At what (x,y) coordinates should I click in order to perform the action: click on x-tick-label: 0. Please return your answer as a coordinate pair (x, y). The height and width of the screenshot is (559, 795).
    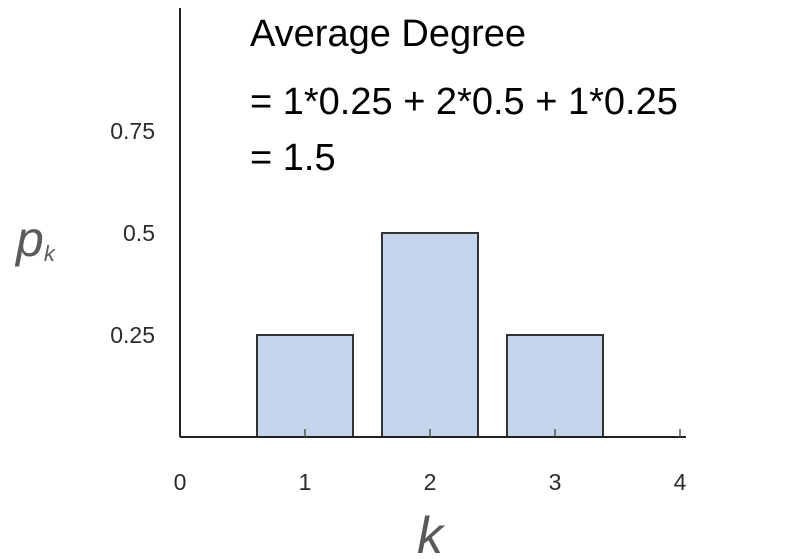
    Looking at the image, I should click on (180, 482).